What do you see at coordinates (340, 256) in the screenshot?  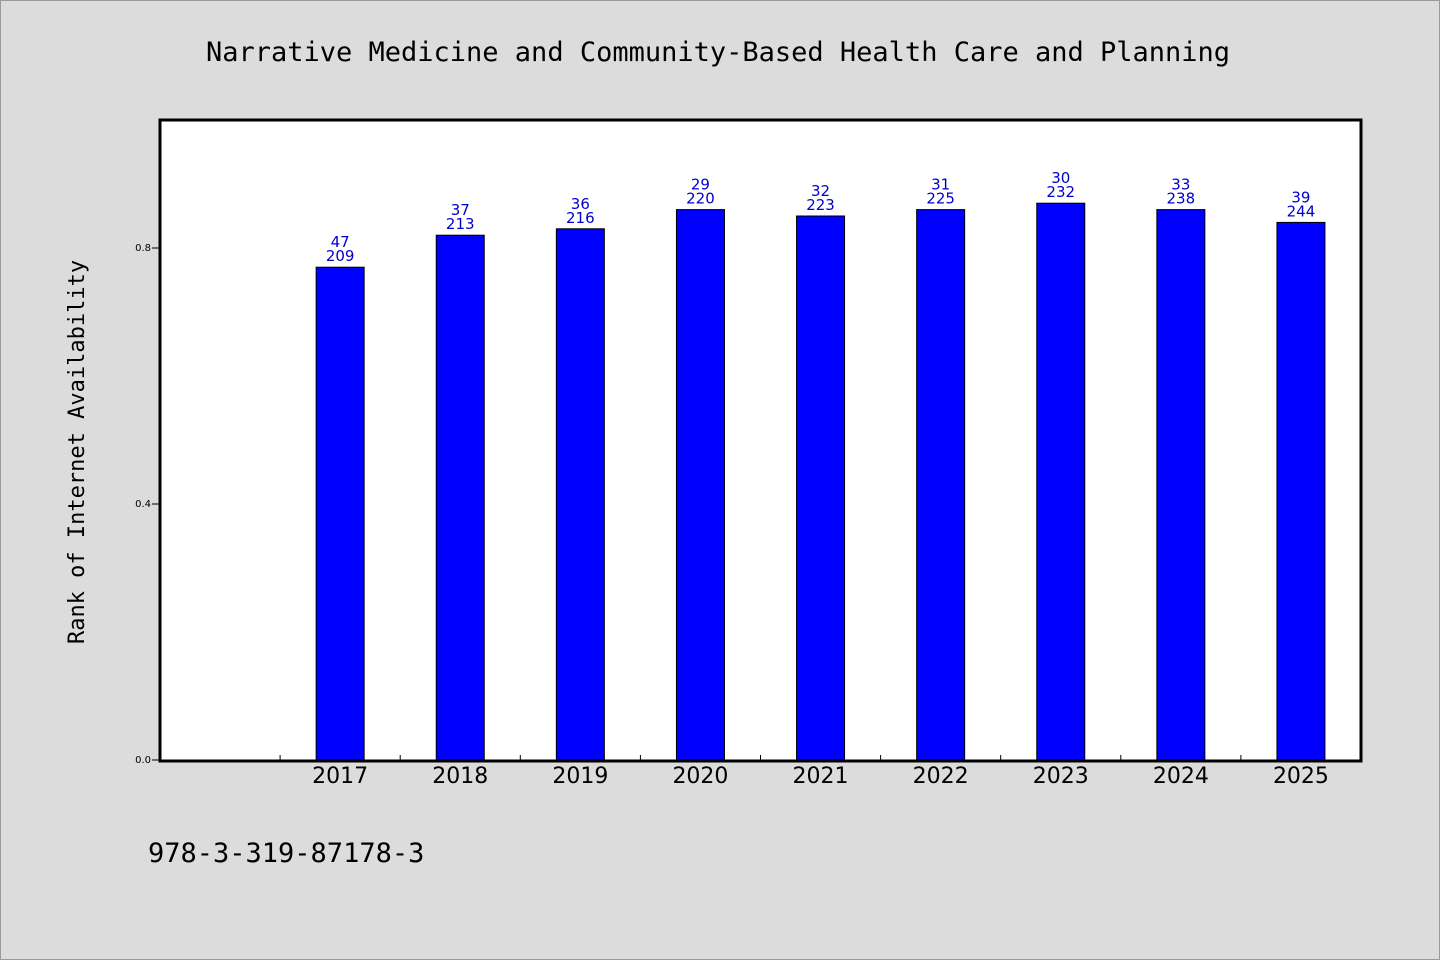 I see `data-label-bottom: 209` at bounding box center [340, 256].